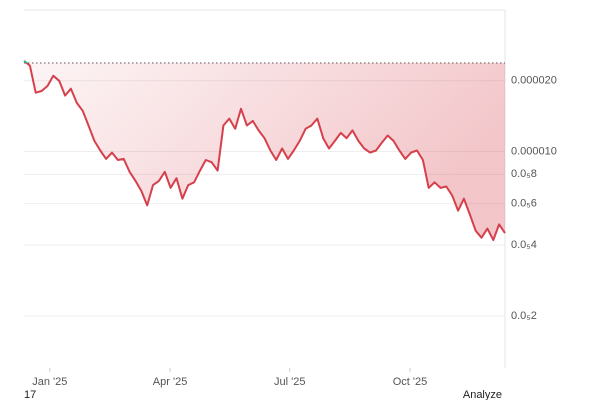 The width and height of the screenshot is (600, 405). Describe the element at coordinates (524, 204) in the screenshot. I see `y-tick-label: 0.0₅6` at that location.